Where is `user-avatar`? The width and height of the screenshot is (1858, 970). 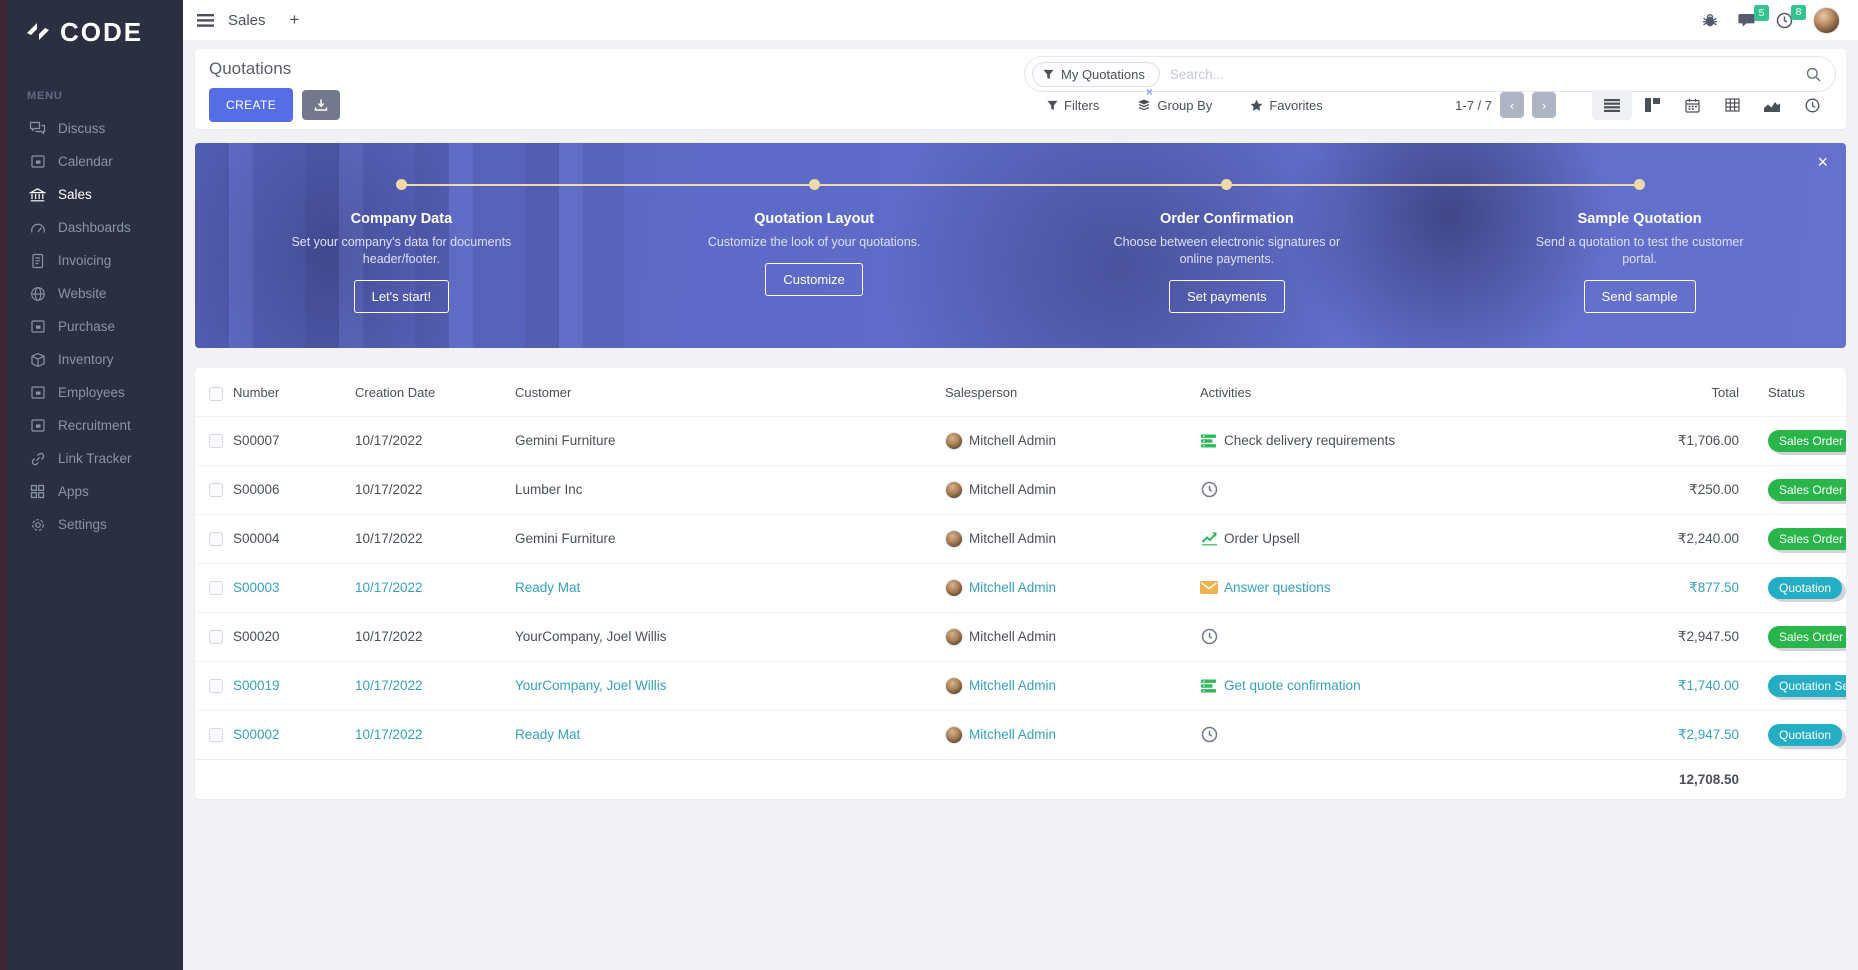
user-avatar is located at coordinates (1826, 20).